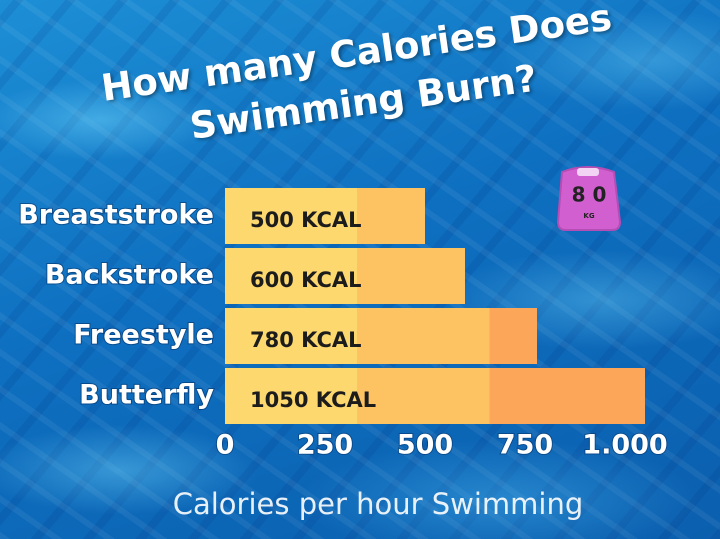 Image resolution: width=720 pixels, height=539 pixels. What do you see at coordinates (425, 445) in the screenshot?
I see `x-tick-label: 500` at bounding box center [425, 445].